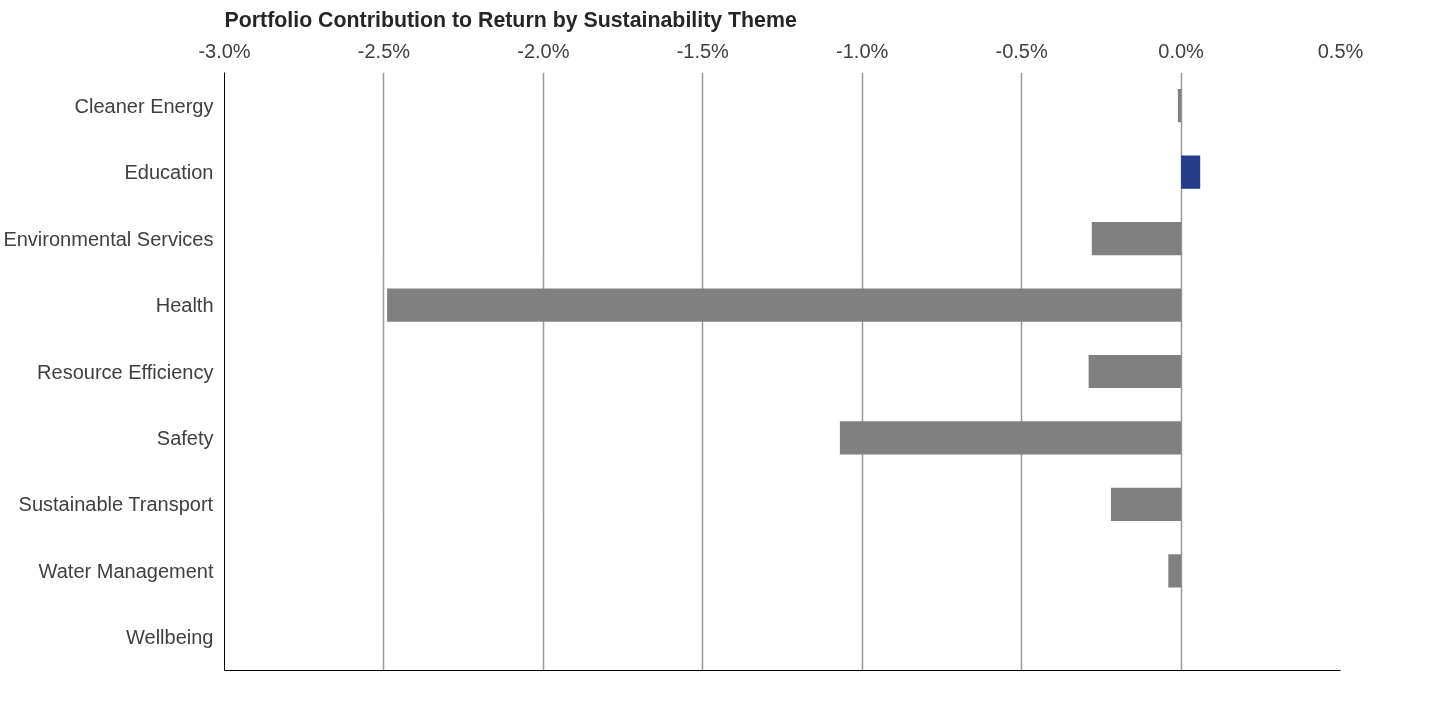  What do you see at coordinates (1340, 50) in the screenshot?
I see `x-tick-label: 0.5%` at bounding box center [1340, 50].